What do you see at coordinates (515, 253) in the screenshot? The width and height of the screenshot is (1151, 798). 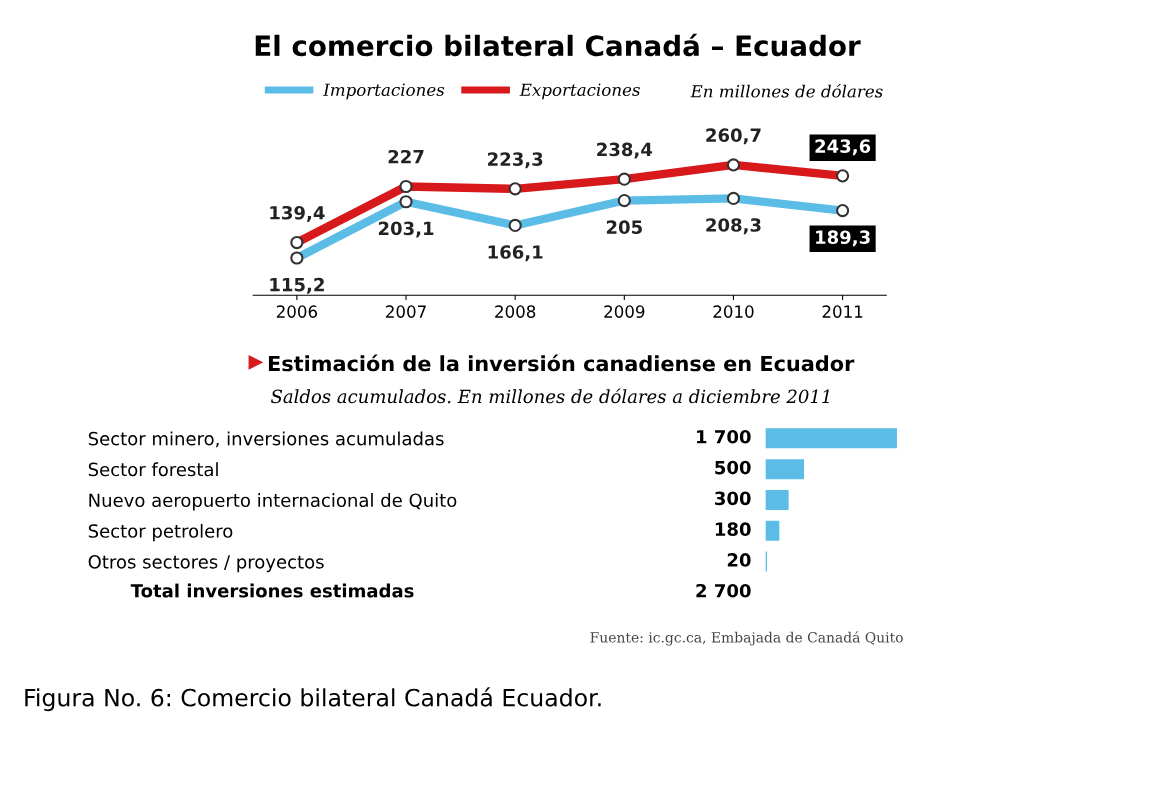 I see `data-label: 166,1` at bounding box center [515, 253].